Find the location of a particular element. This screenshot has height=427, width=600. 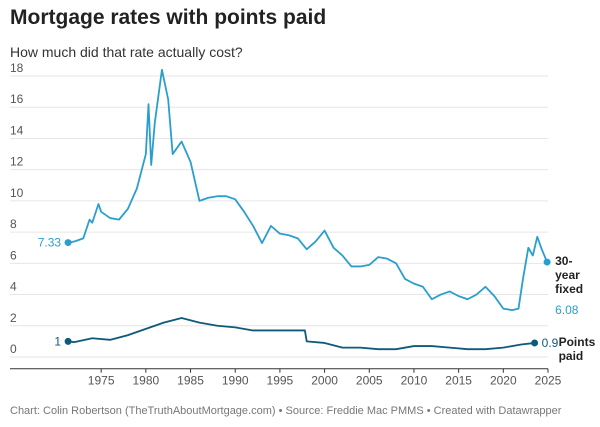

x-tick-label: 2005 is located at coordinates (369, 381).